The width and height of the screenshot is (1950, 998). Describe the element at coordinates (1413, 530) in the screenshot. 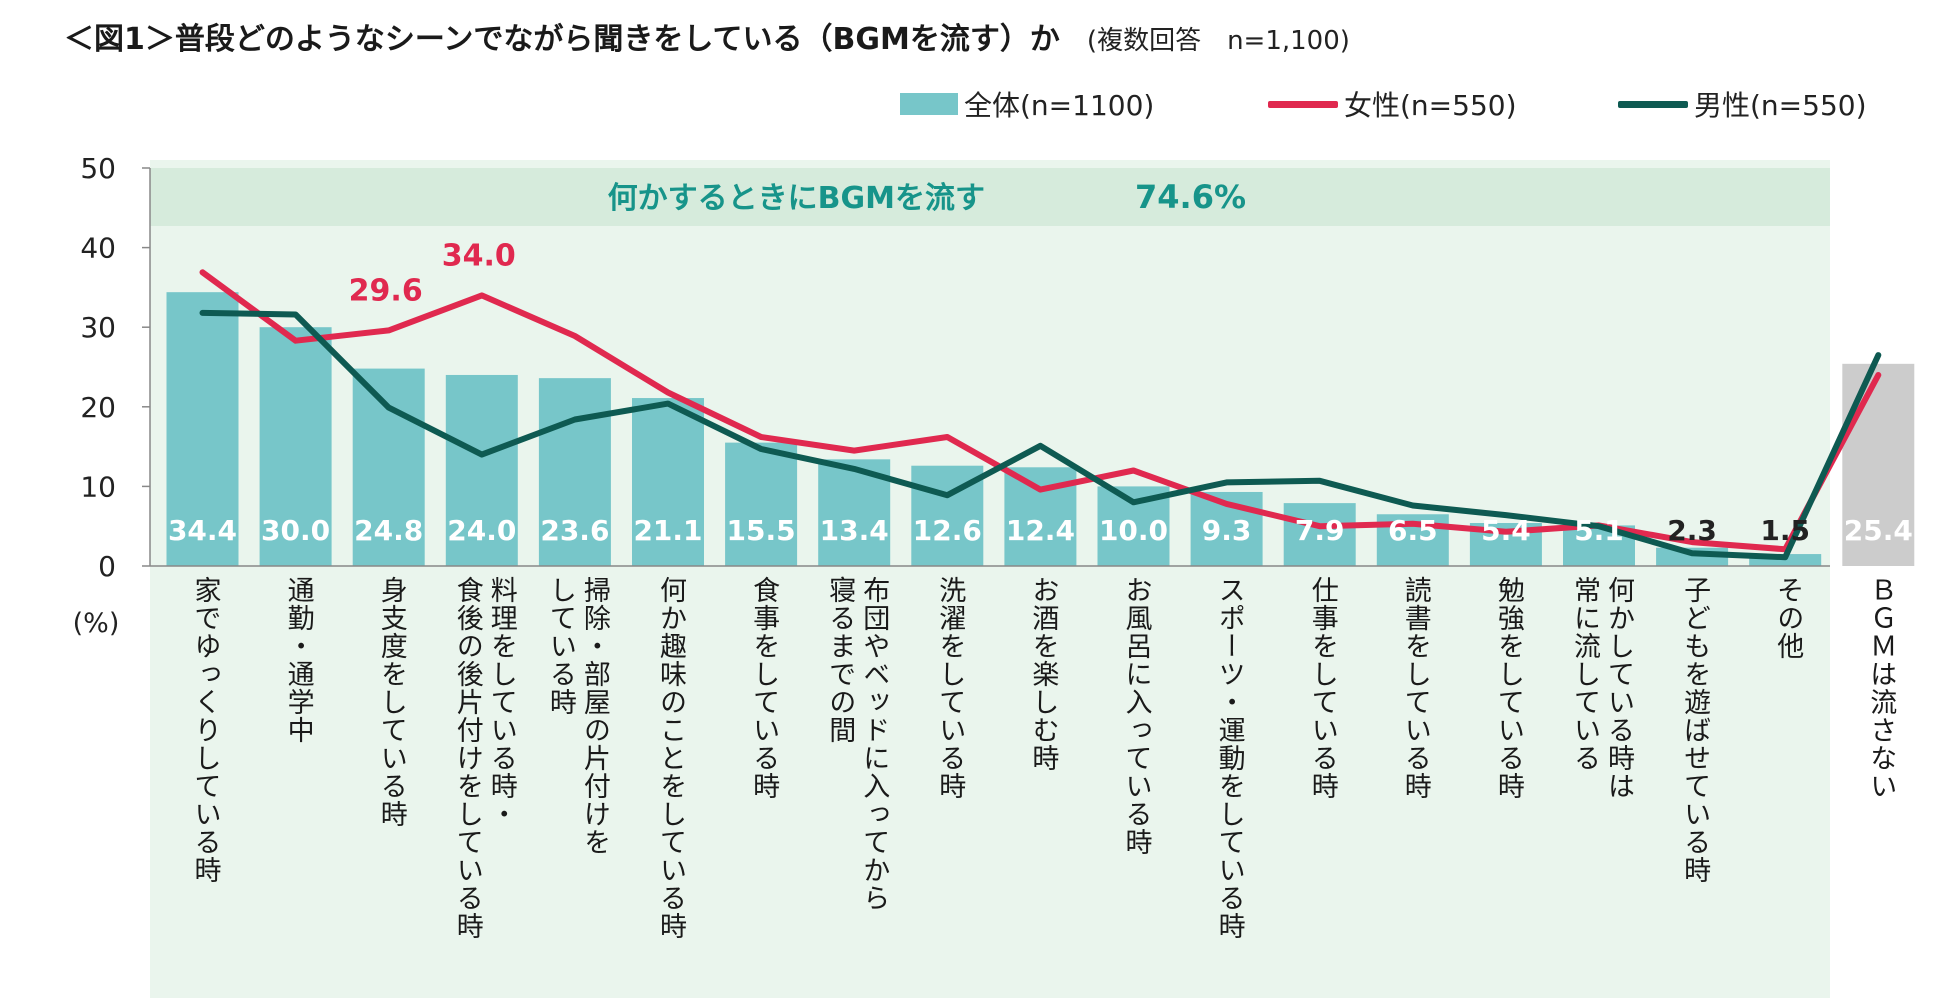

I see `bar-value-label: 6.5` at that location.